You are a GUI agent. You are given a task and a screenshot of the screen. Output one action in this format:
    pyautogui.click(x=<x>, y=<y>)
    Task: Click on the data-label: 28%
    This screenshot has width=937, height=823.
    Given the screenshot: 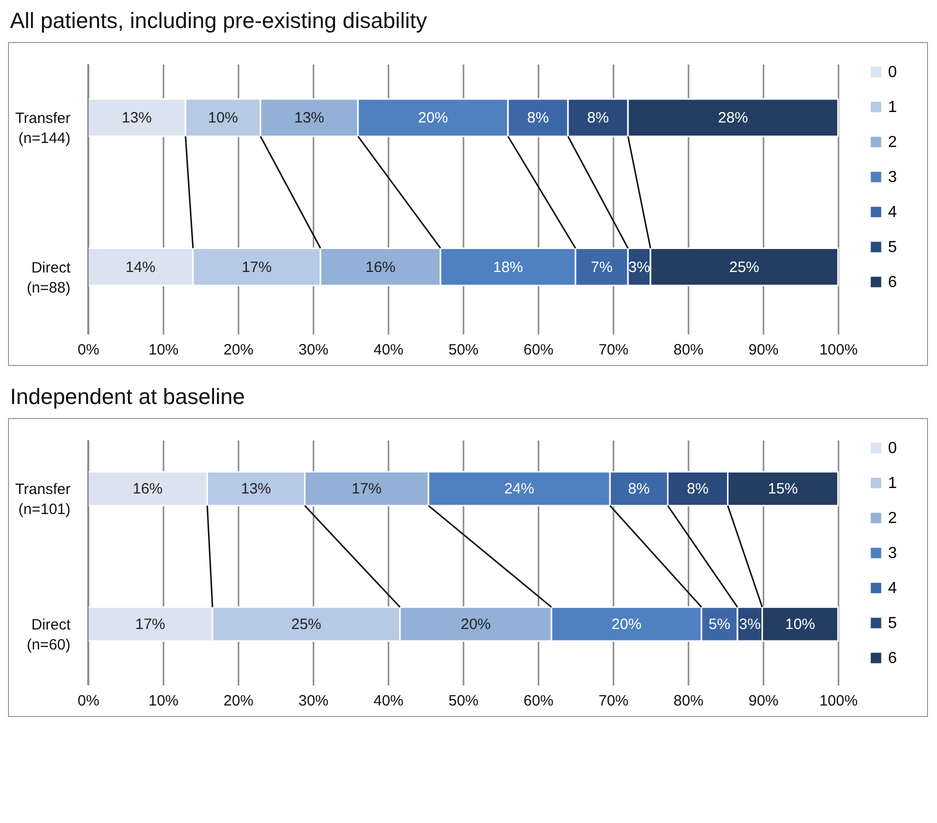 What is the action you would take?
    pyautogui.click(x=733, y=118)
    